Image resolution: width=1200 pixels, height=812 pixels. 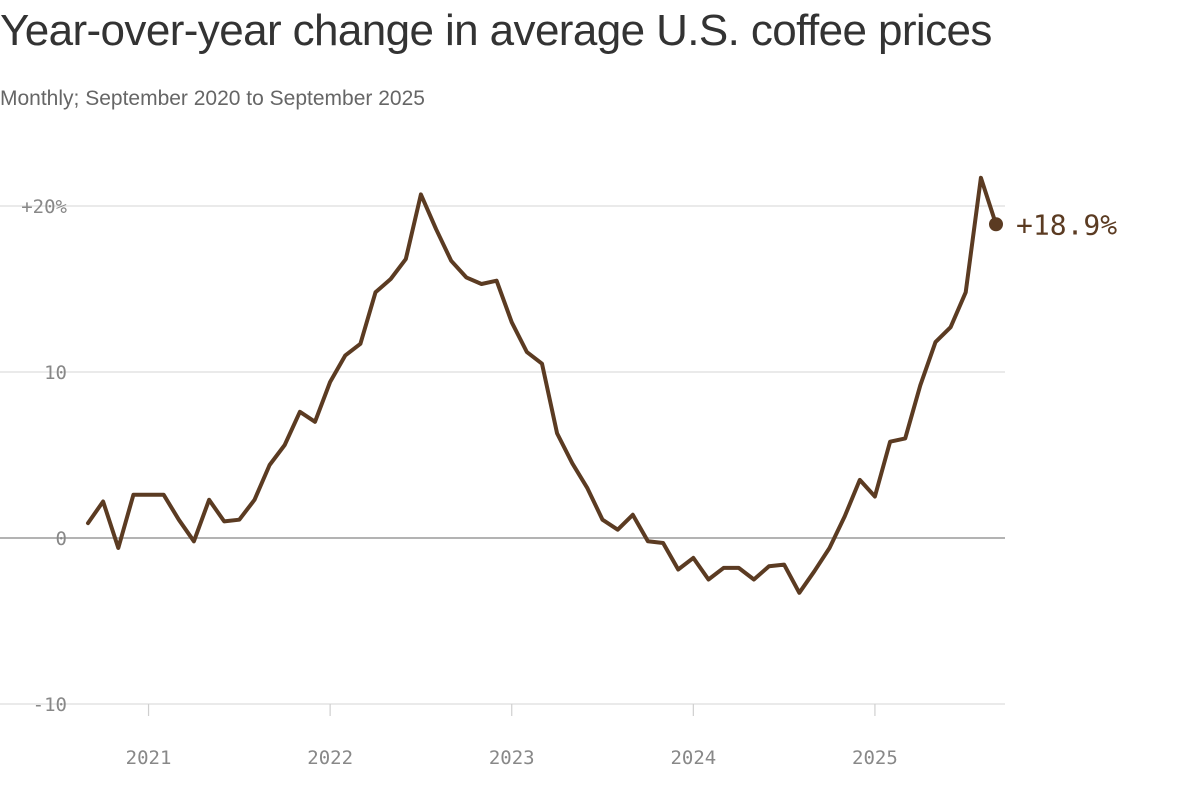 I want to click on x-tick-label: 2022, so click(x=330, y=758).